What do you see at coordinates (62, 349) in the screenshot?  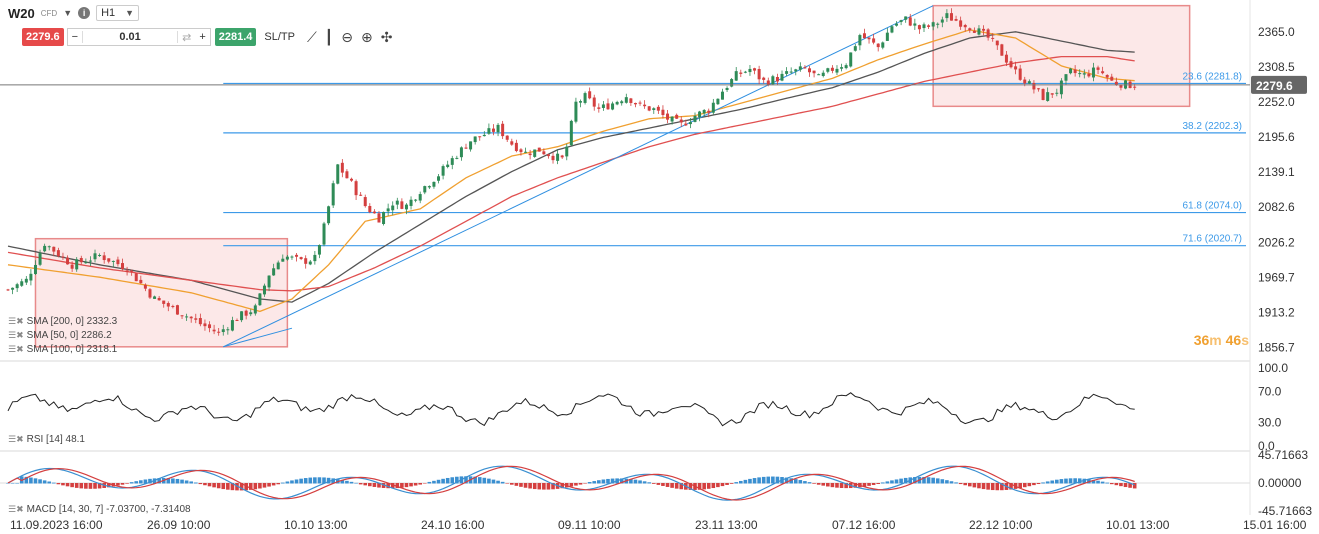 I see `legend-sma100: ☰✖ SMA [100, 0] 2318.1` at bounding box center [62, 349].